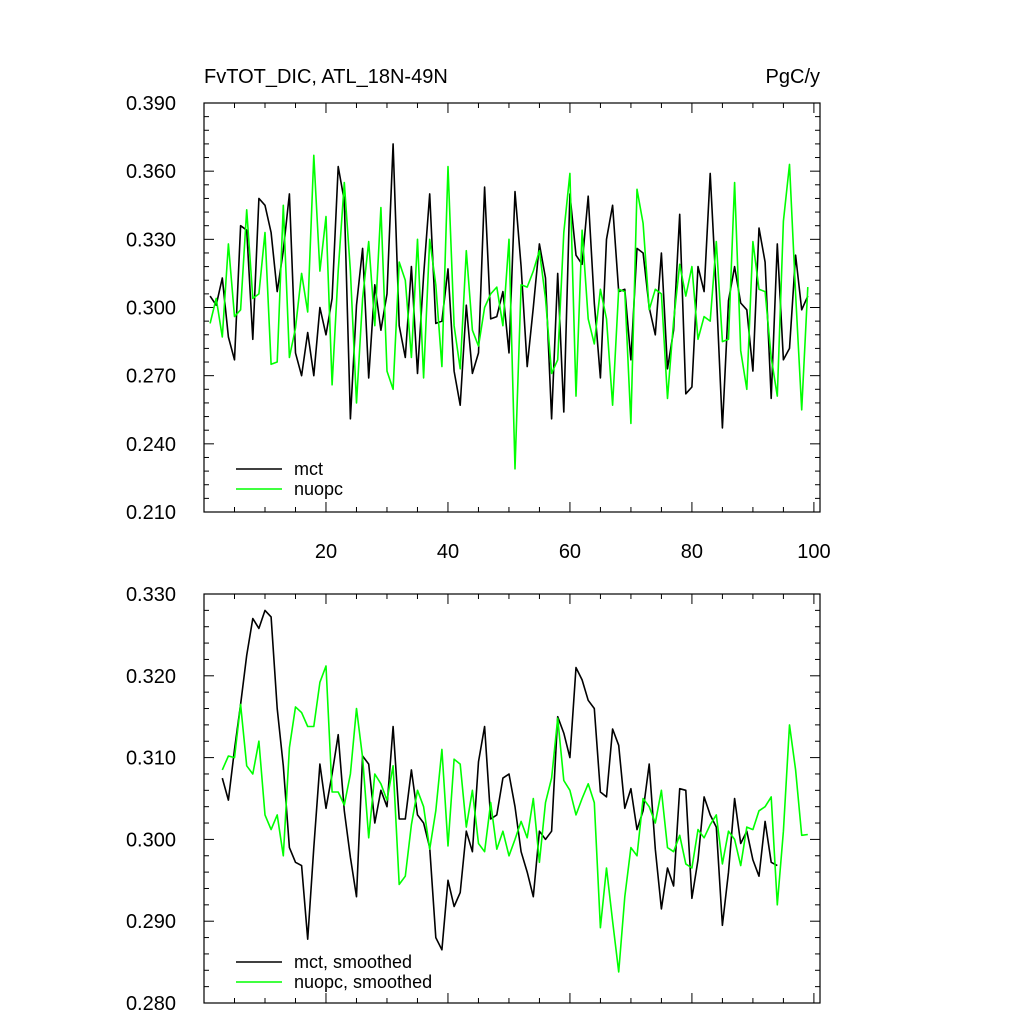  I want to click on x-tick-label: 40, so click(448, 552).